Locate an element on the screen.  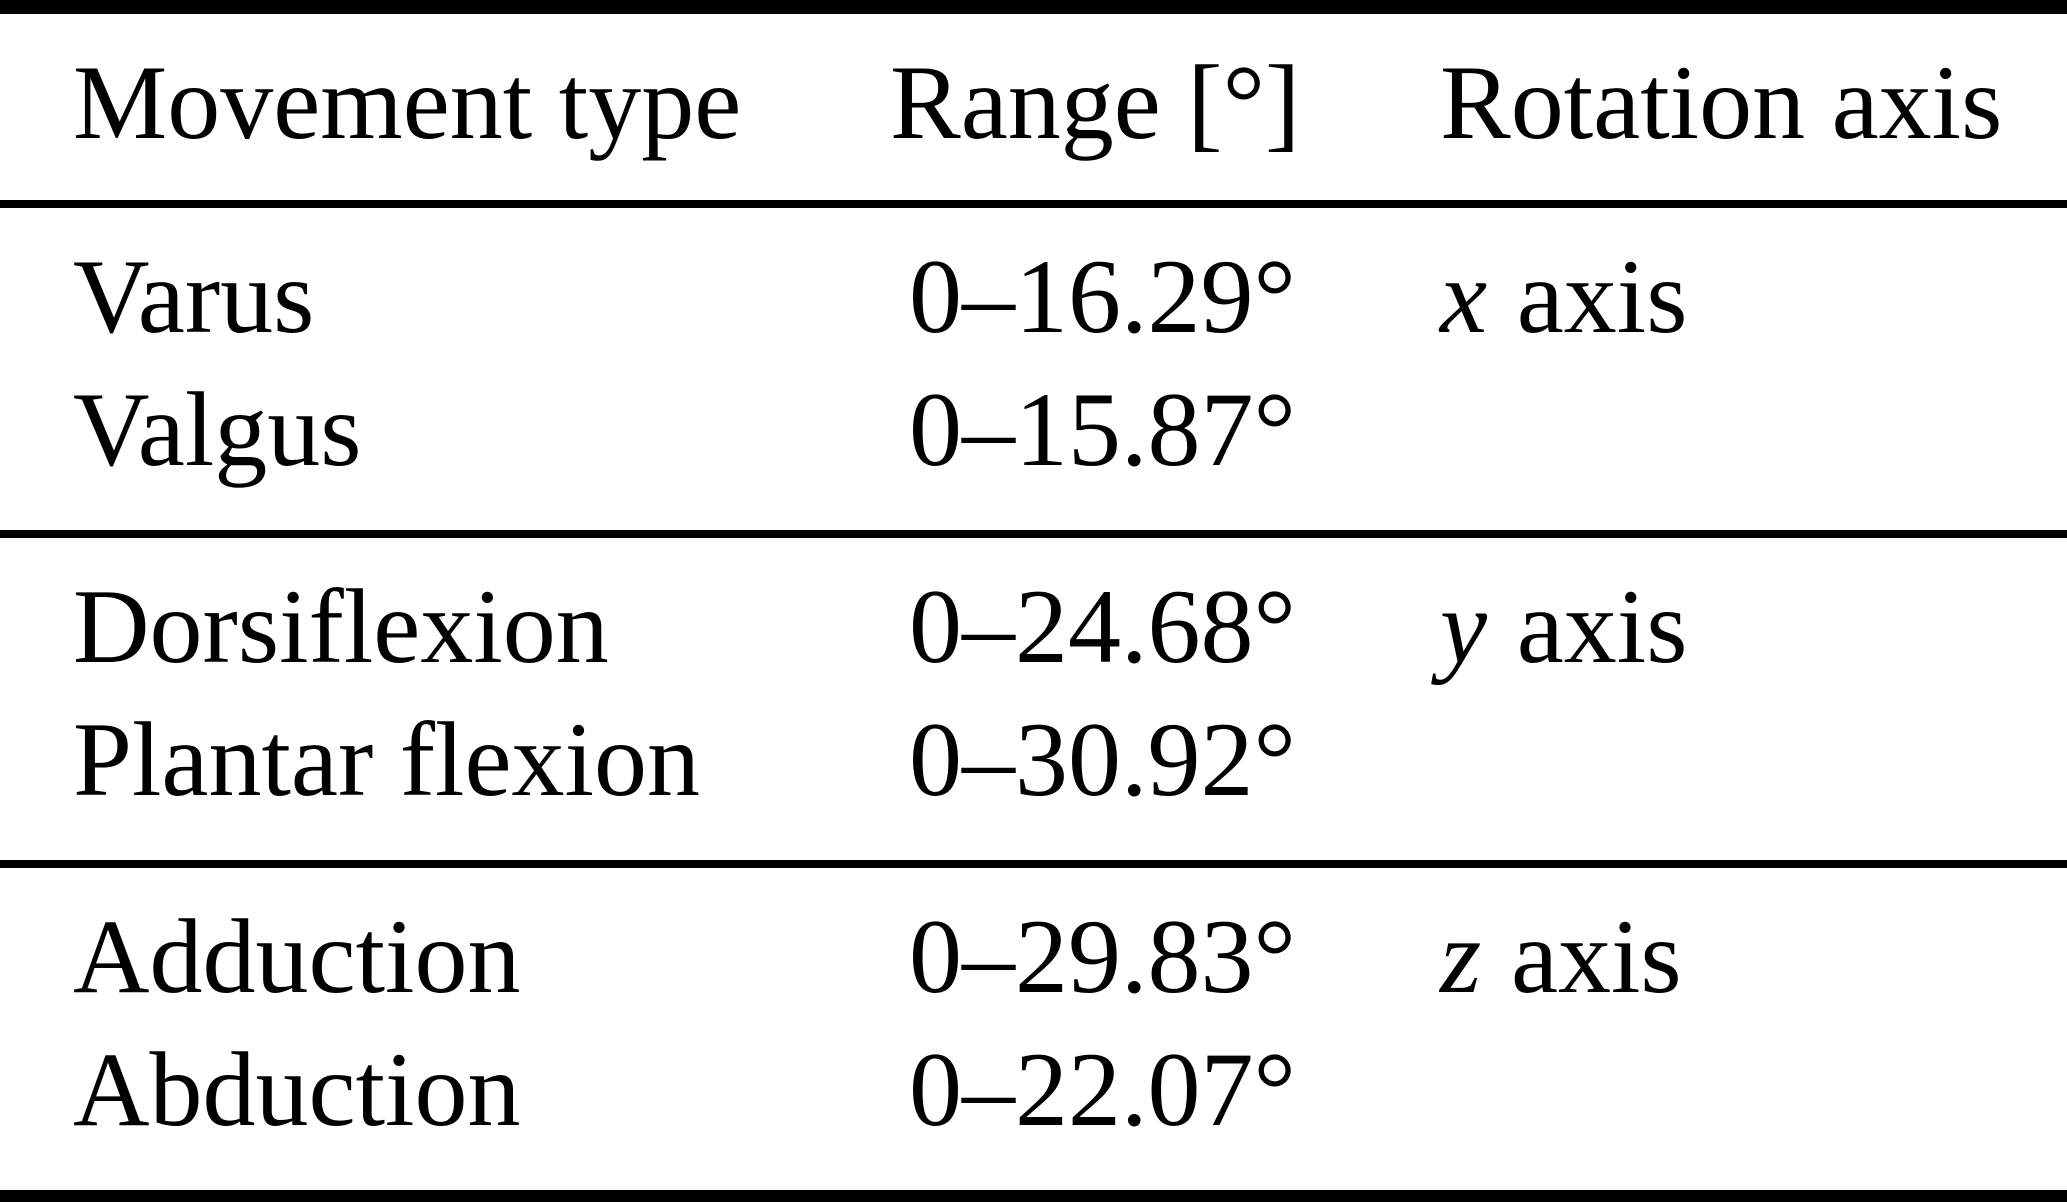
header-divider-rule is located at coordinates (1033, 204).